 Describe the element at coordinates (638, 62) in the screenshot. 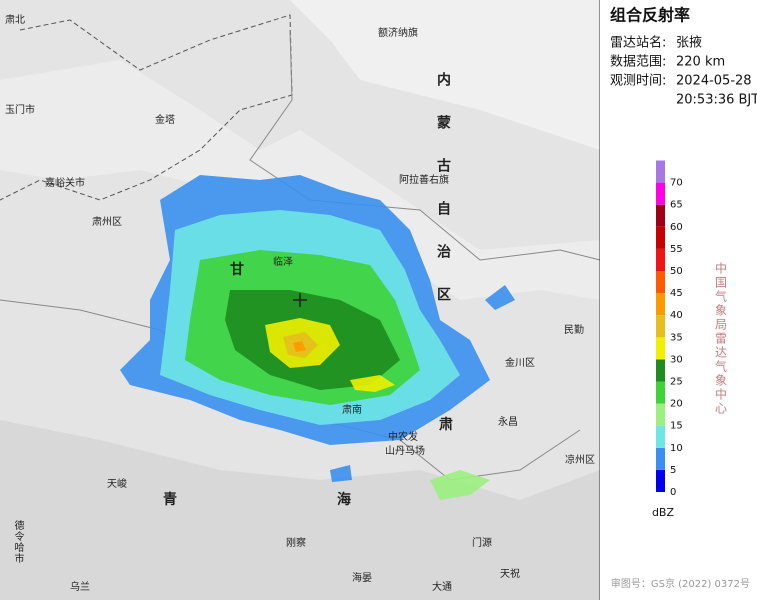

I see `row-label: 数据范围:` at that location.